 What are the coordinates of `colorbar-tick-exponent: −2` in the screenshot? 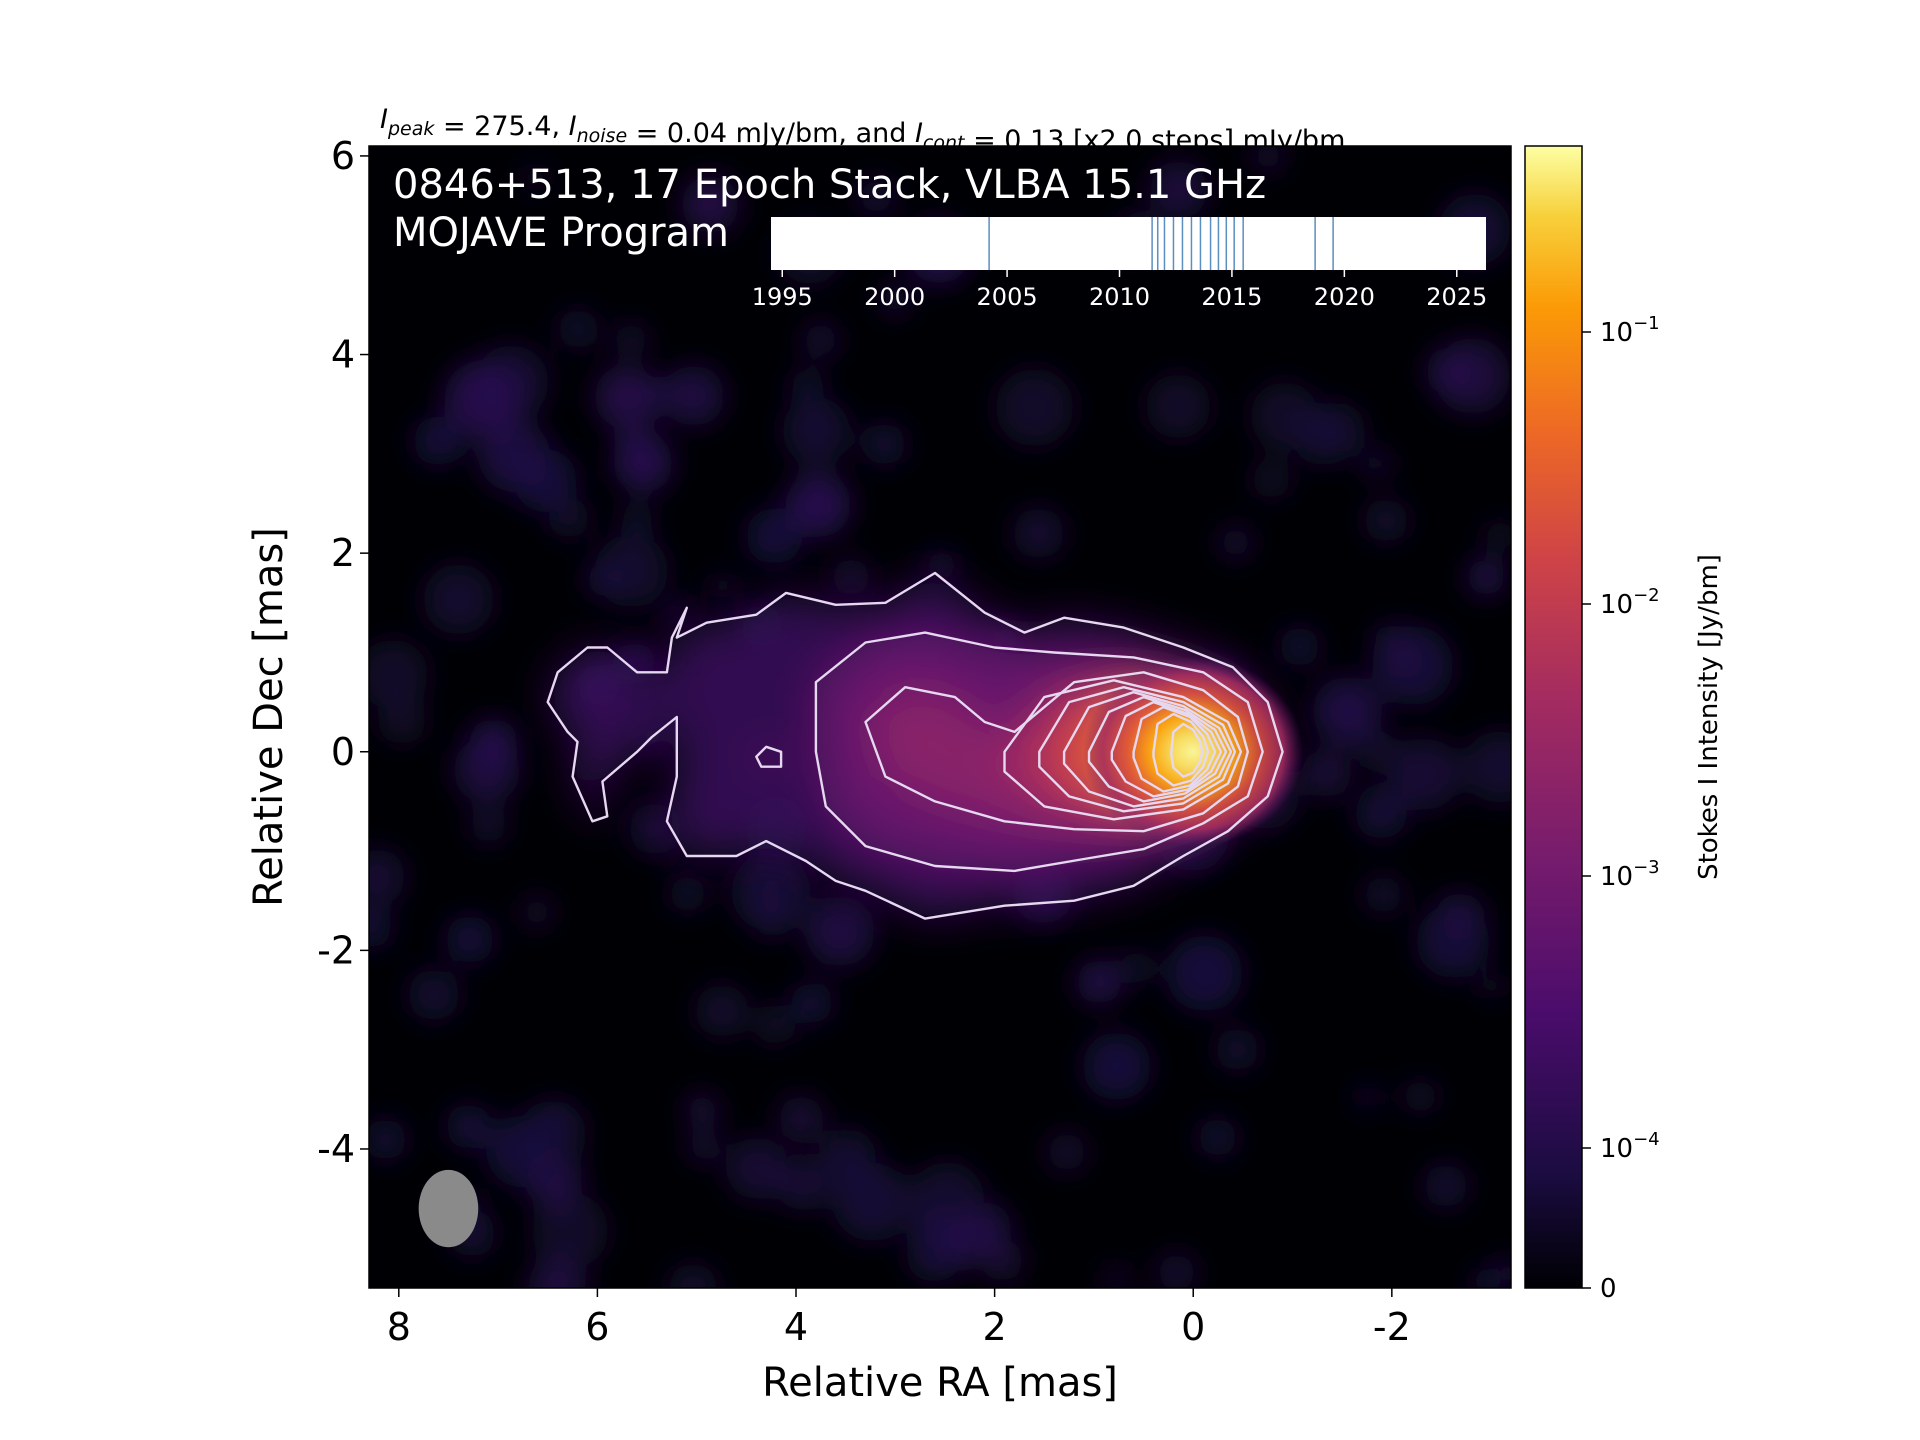 It's located at (1646, 595).